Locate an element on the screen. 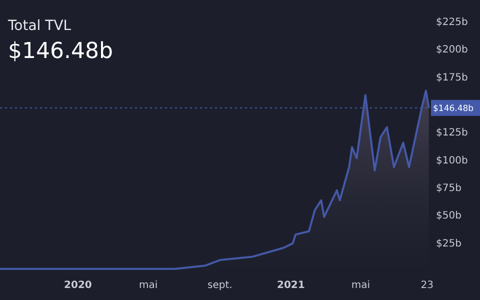 The height and width of the screenshot is (300, 480). y-tick-label: $225b is located at coordinates (452, 22).